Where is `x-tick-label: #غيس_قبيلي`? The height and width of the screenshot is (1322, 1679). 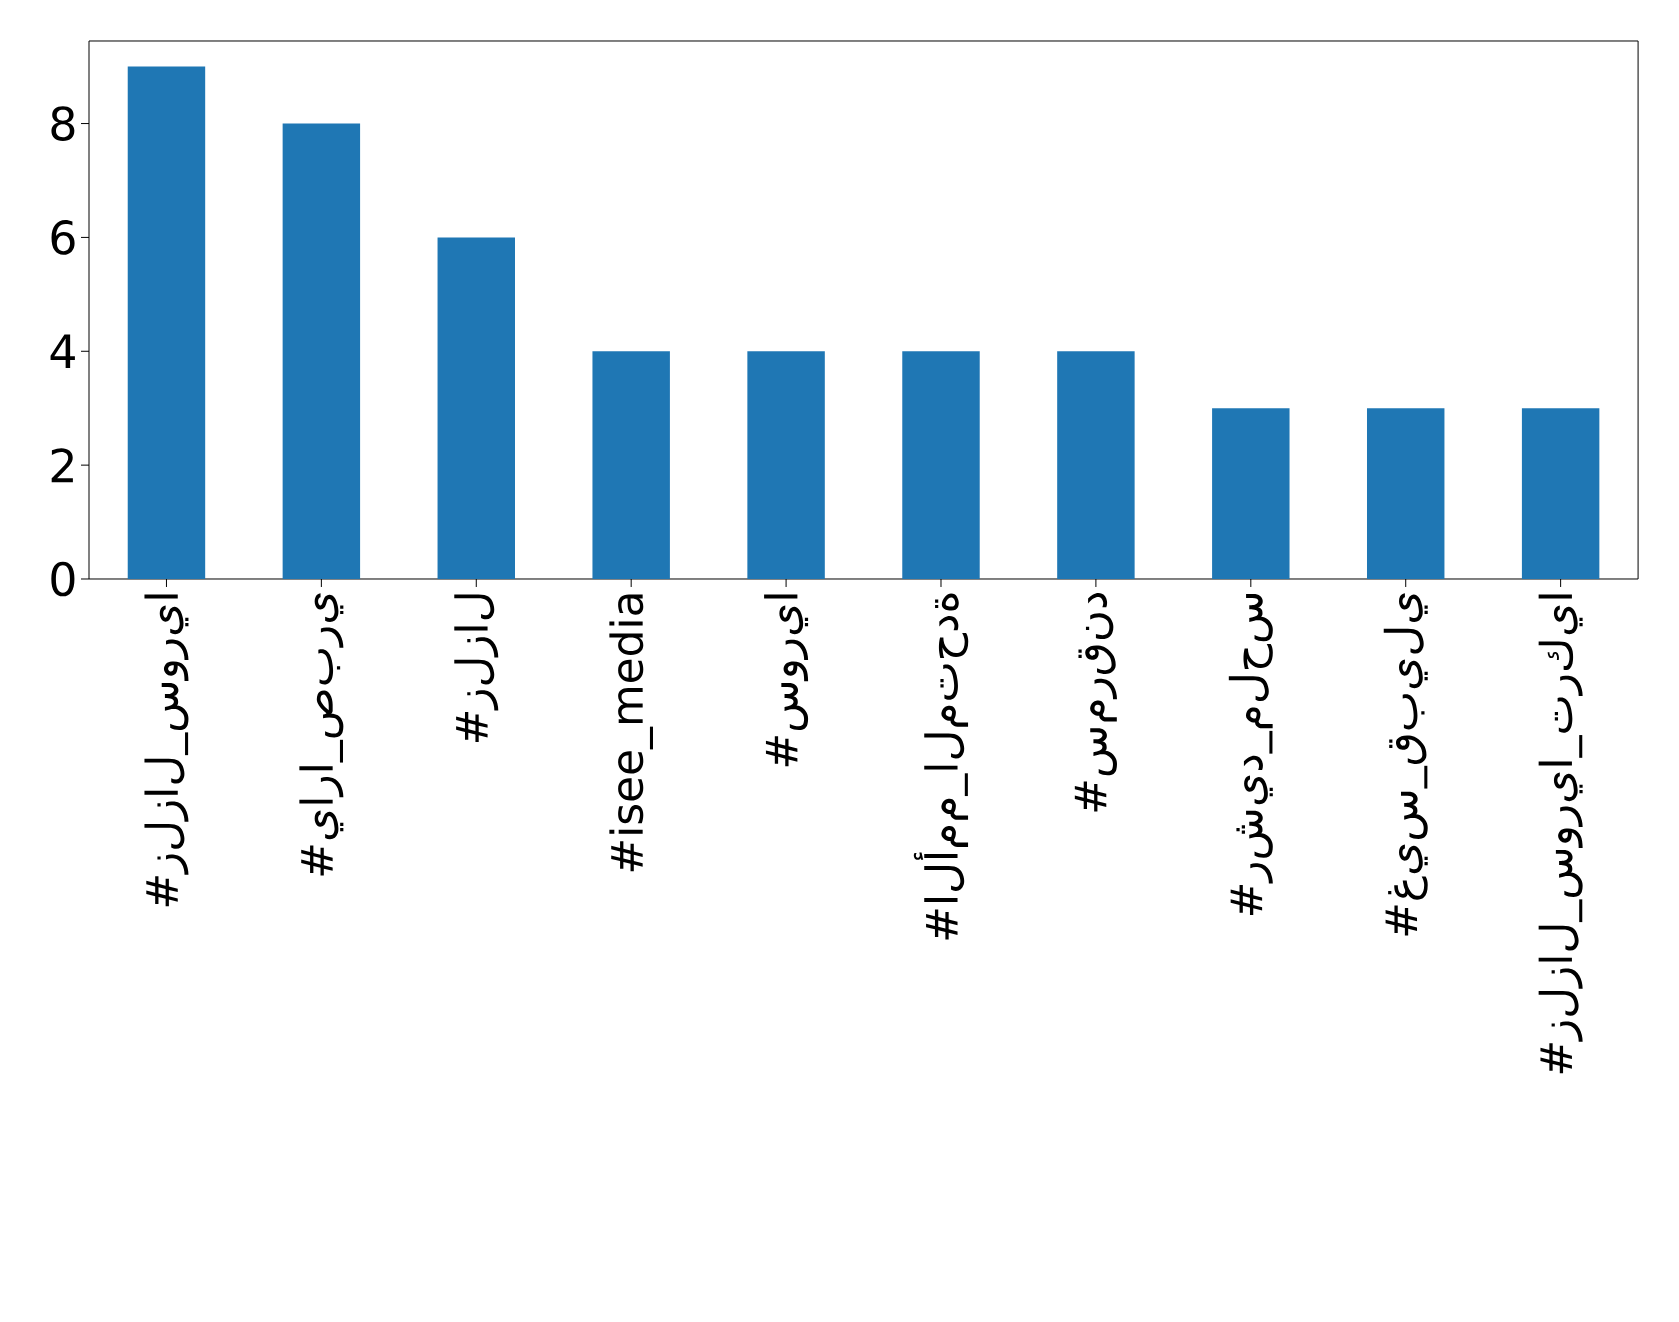 x-tick-label: #غيس_قبيلي is located at coordinates (1405, 764).